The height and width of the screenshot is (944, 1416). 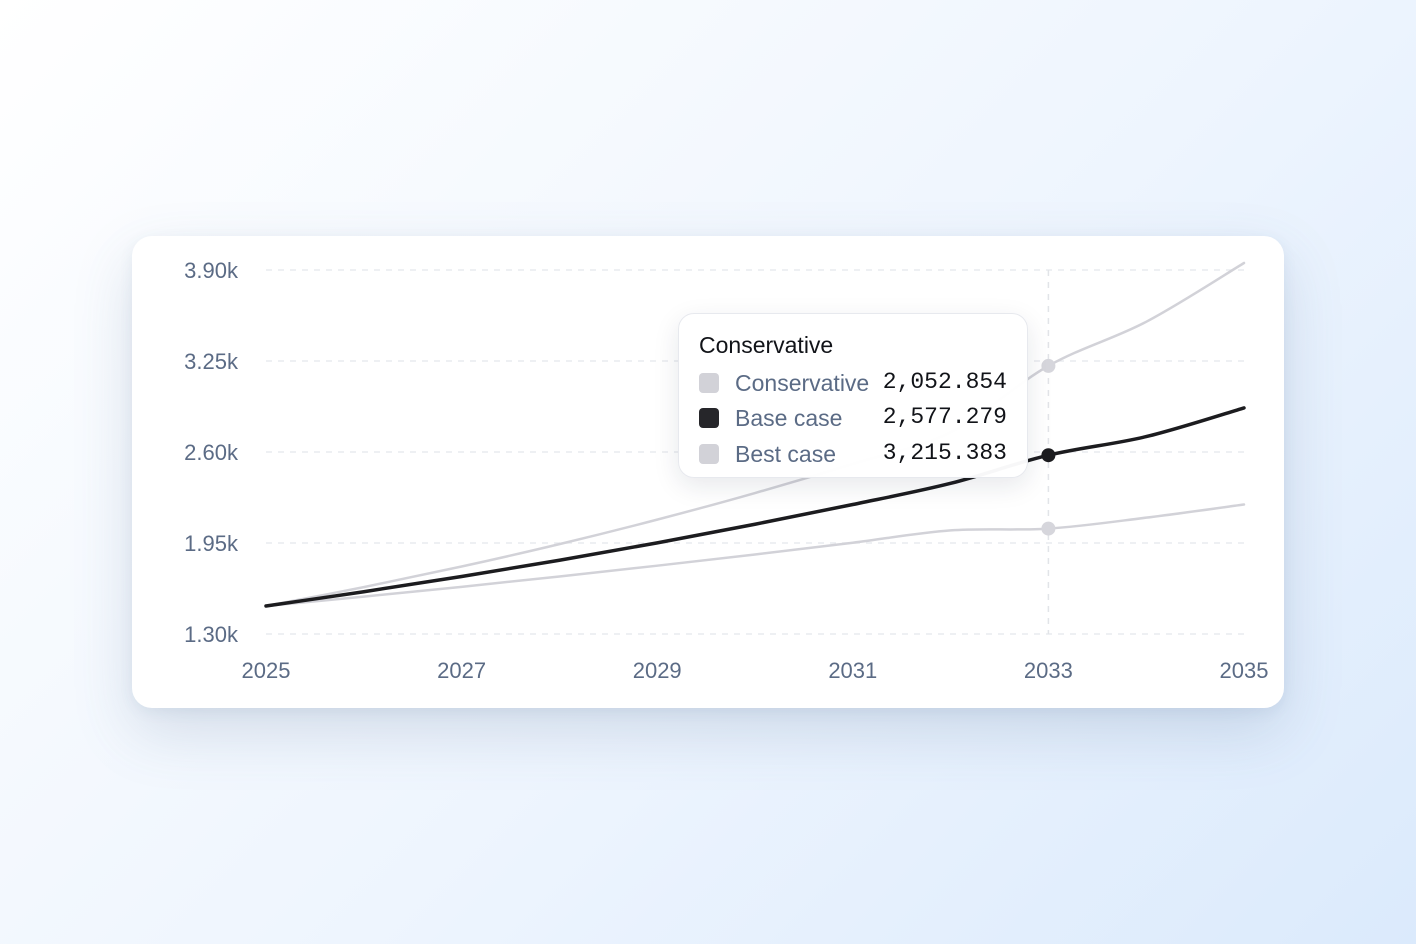 What do you see at coordinates (944, 453) in the screenshot?
I see `tooltip-row-value: 3,215.383` at bounding box center [944, 453].